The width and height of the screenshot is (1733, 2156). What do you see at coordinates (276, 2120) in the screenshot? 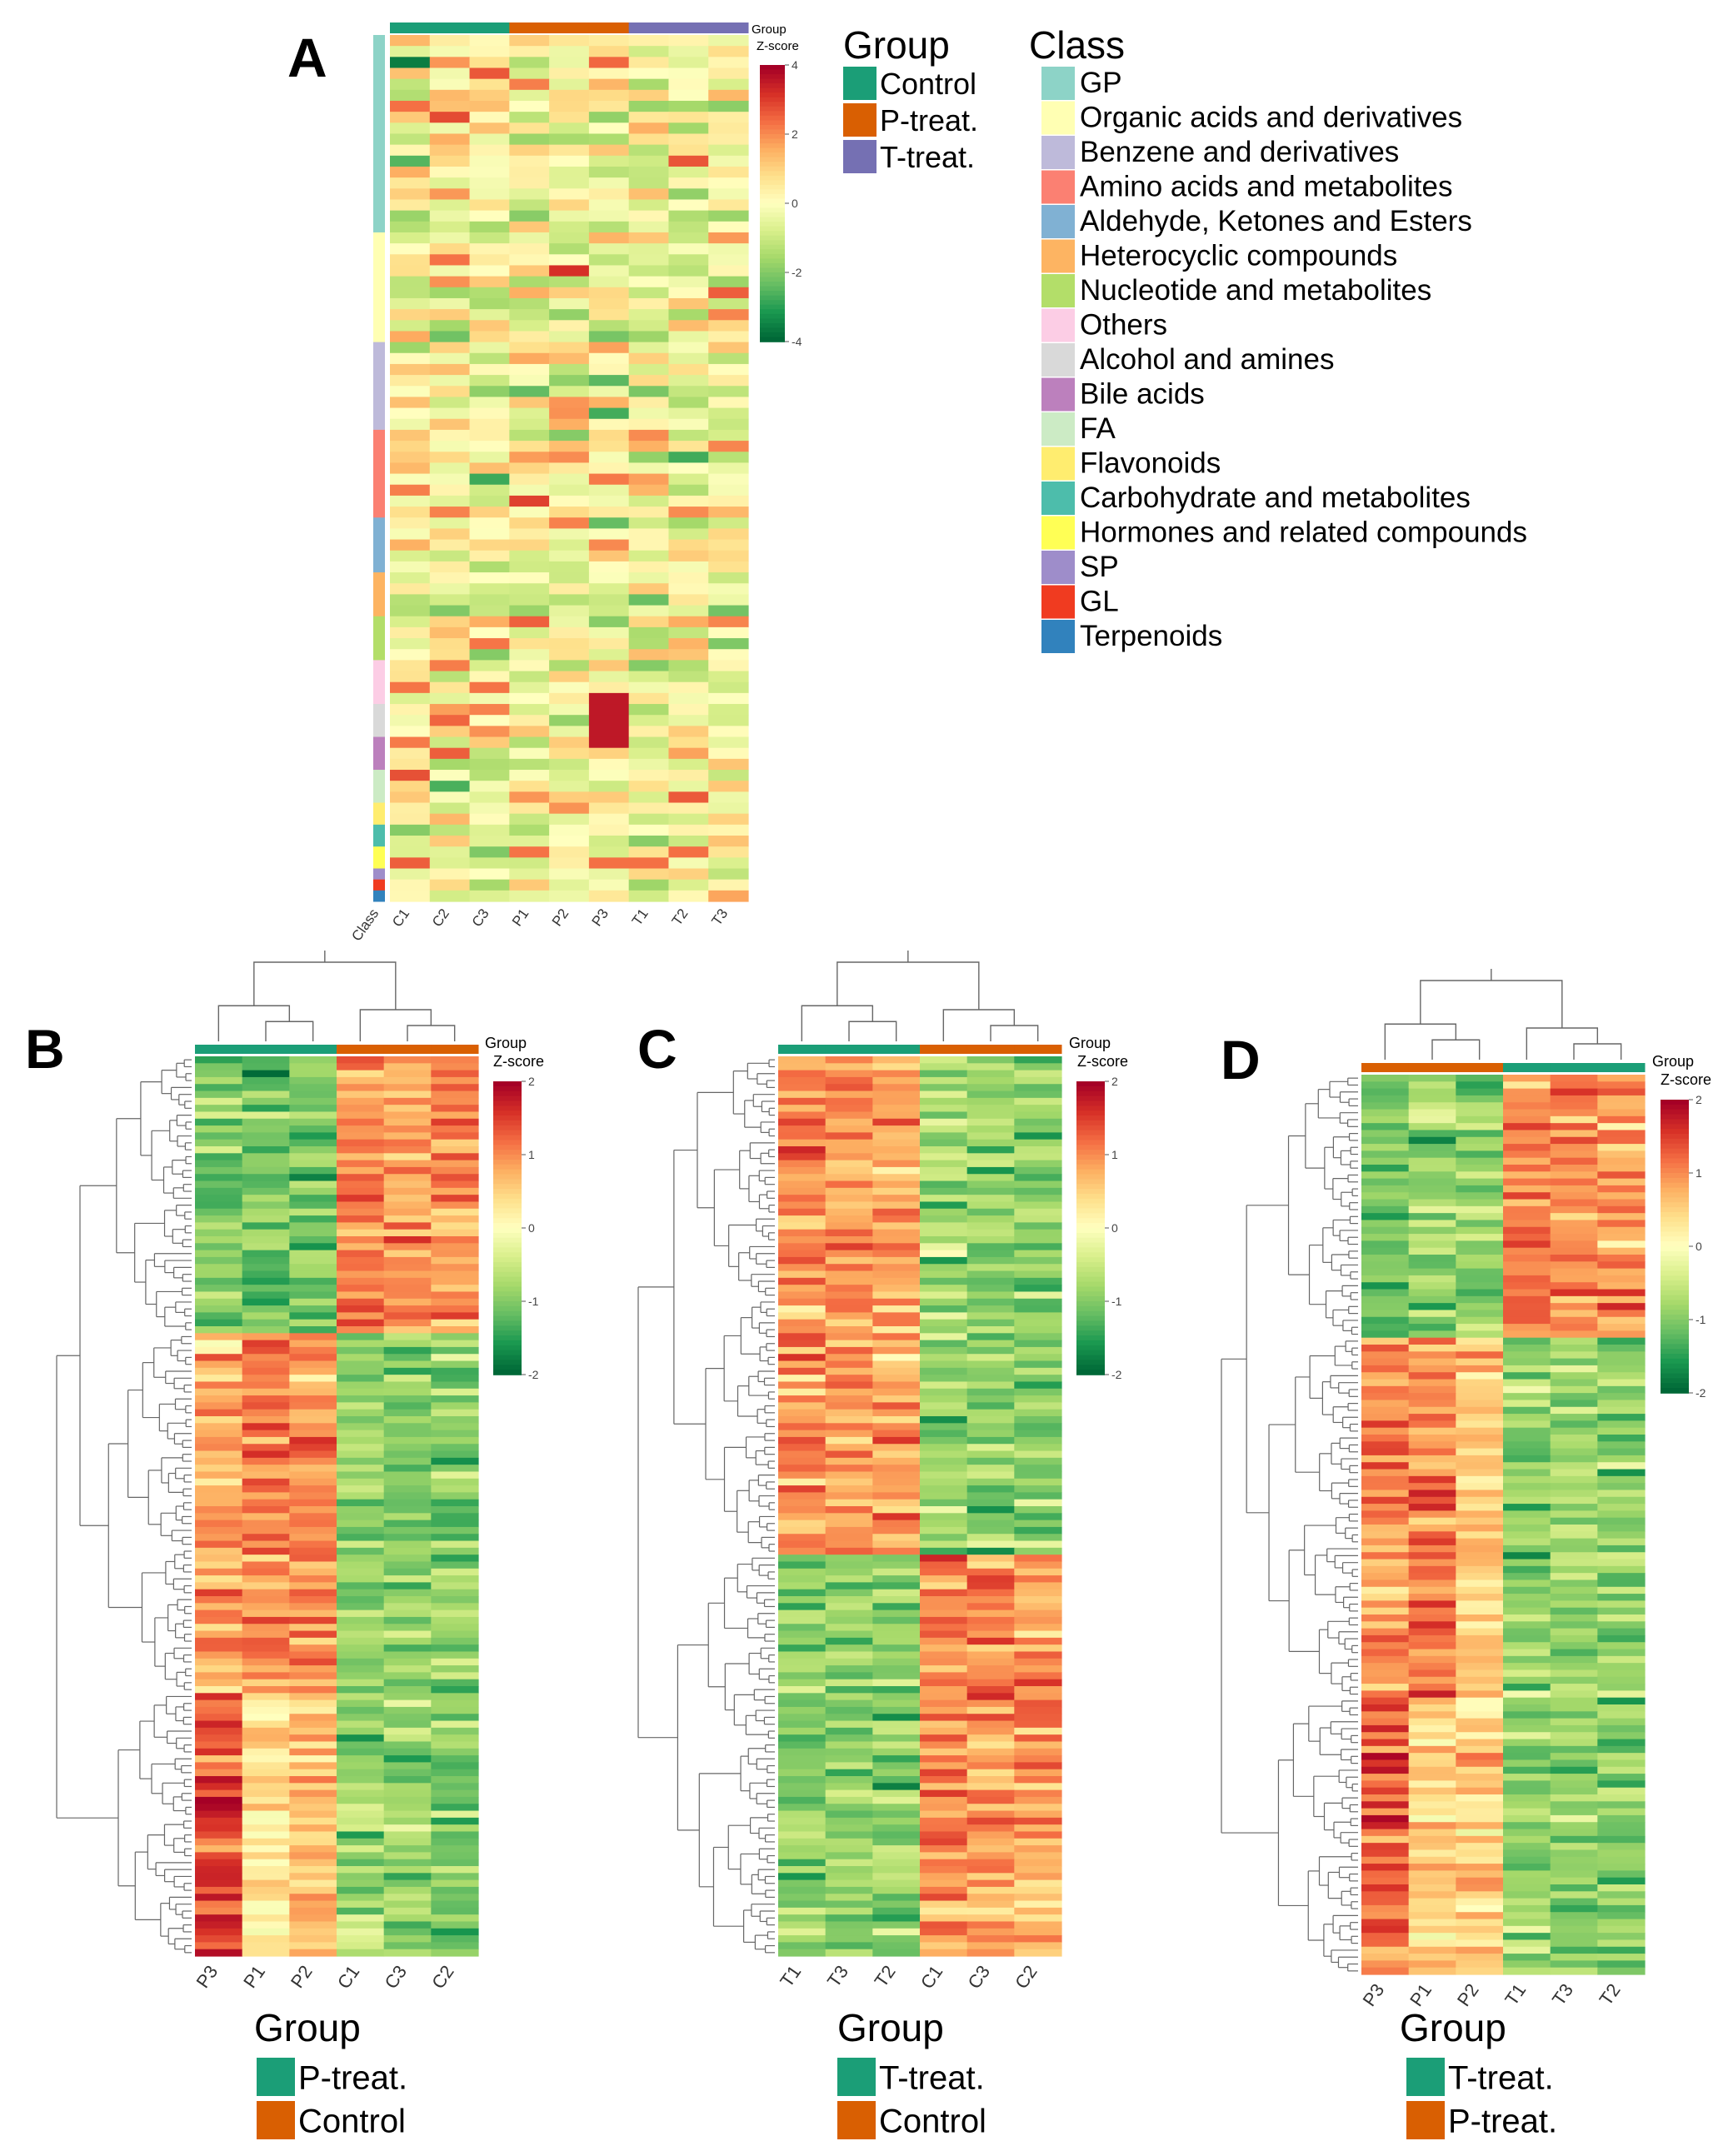
I see `legend-swatch` at bounding box center [276, 2120].